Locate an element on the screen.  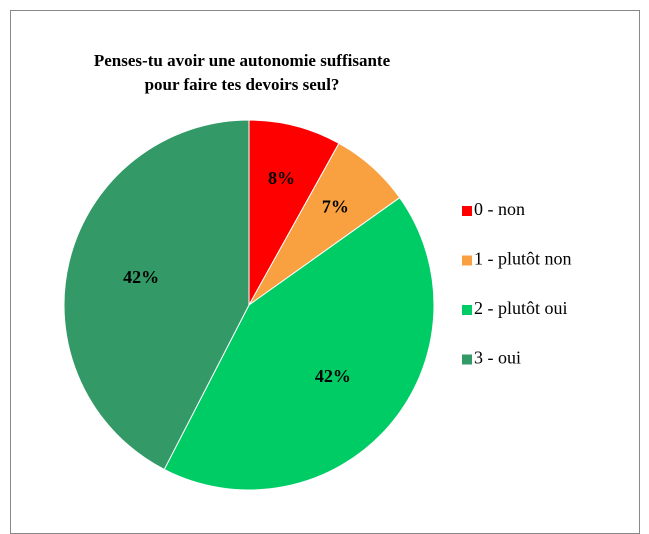
legend-label: 2 - plutôt oui is located at coordinates (521, 308).